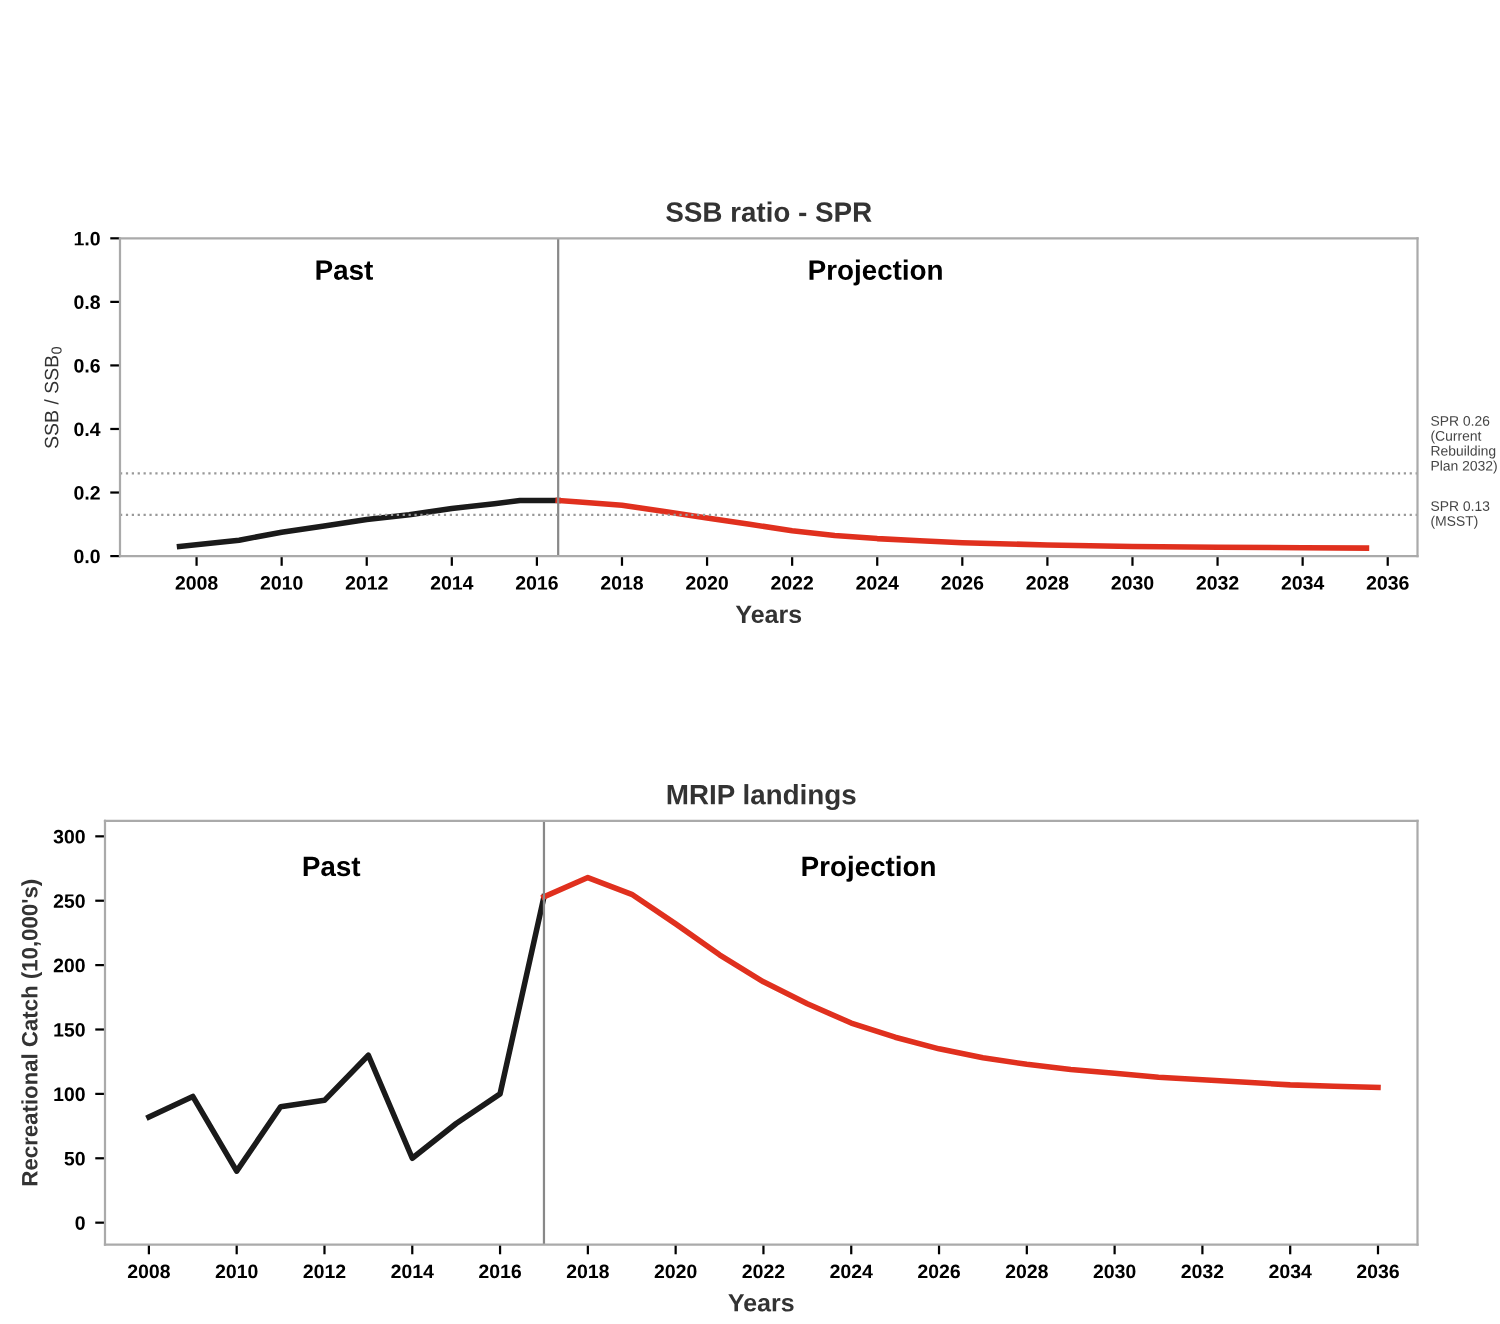 The image size is (1500, 1324). What do you see at coordinates (69, 836) in the screenshot?
I see `y-tick-label: 300` at bounding box center [69, 836].